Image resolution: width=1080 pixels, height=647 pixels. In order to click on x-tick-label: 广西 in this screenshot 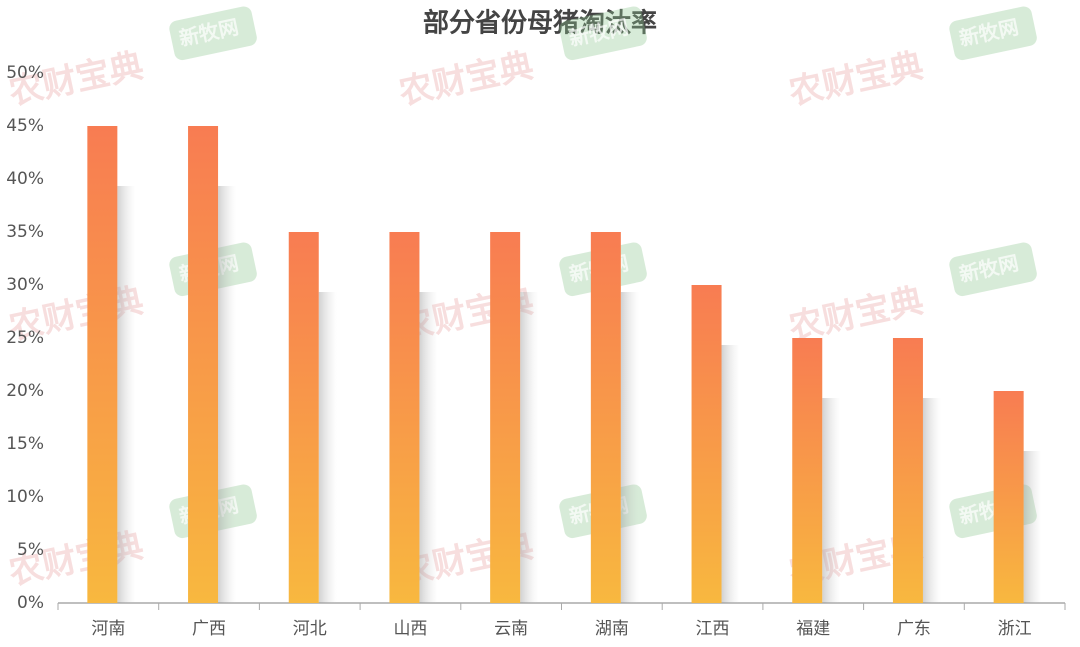, I will do `click(209, 629)`.